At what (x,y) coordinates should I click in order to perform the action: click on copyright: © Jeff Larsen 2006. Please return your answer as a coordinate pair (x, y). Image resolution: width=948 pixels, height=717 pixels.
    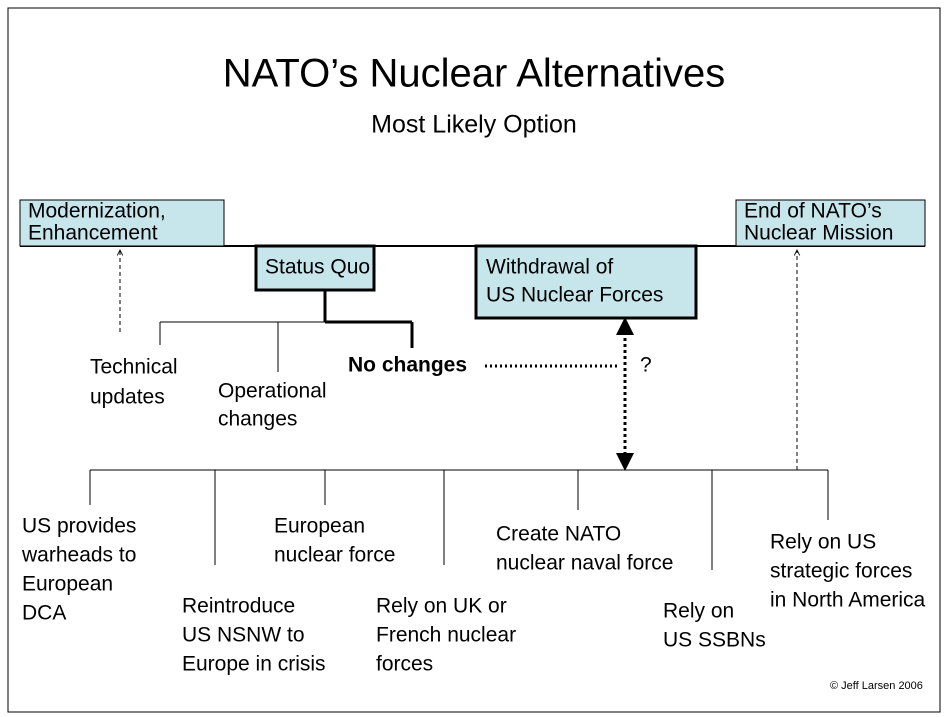
    Looking at the image, I should click on (876, 686).